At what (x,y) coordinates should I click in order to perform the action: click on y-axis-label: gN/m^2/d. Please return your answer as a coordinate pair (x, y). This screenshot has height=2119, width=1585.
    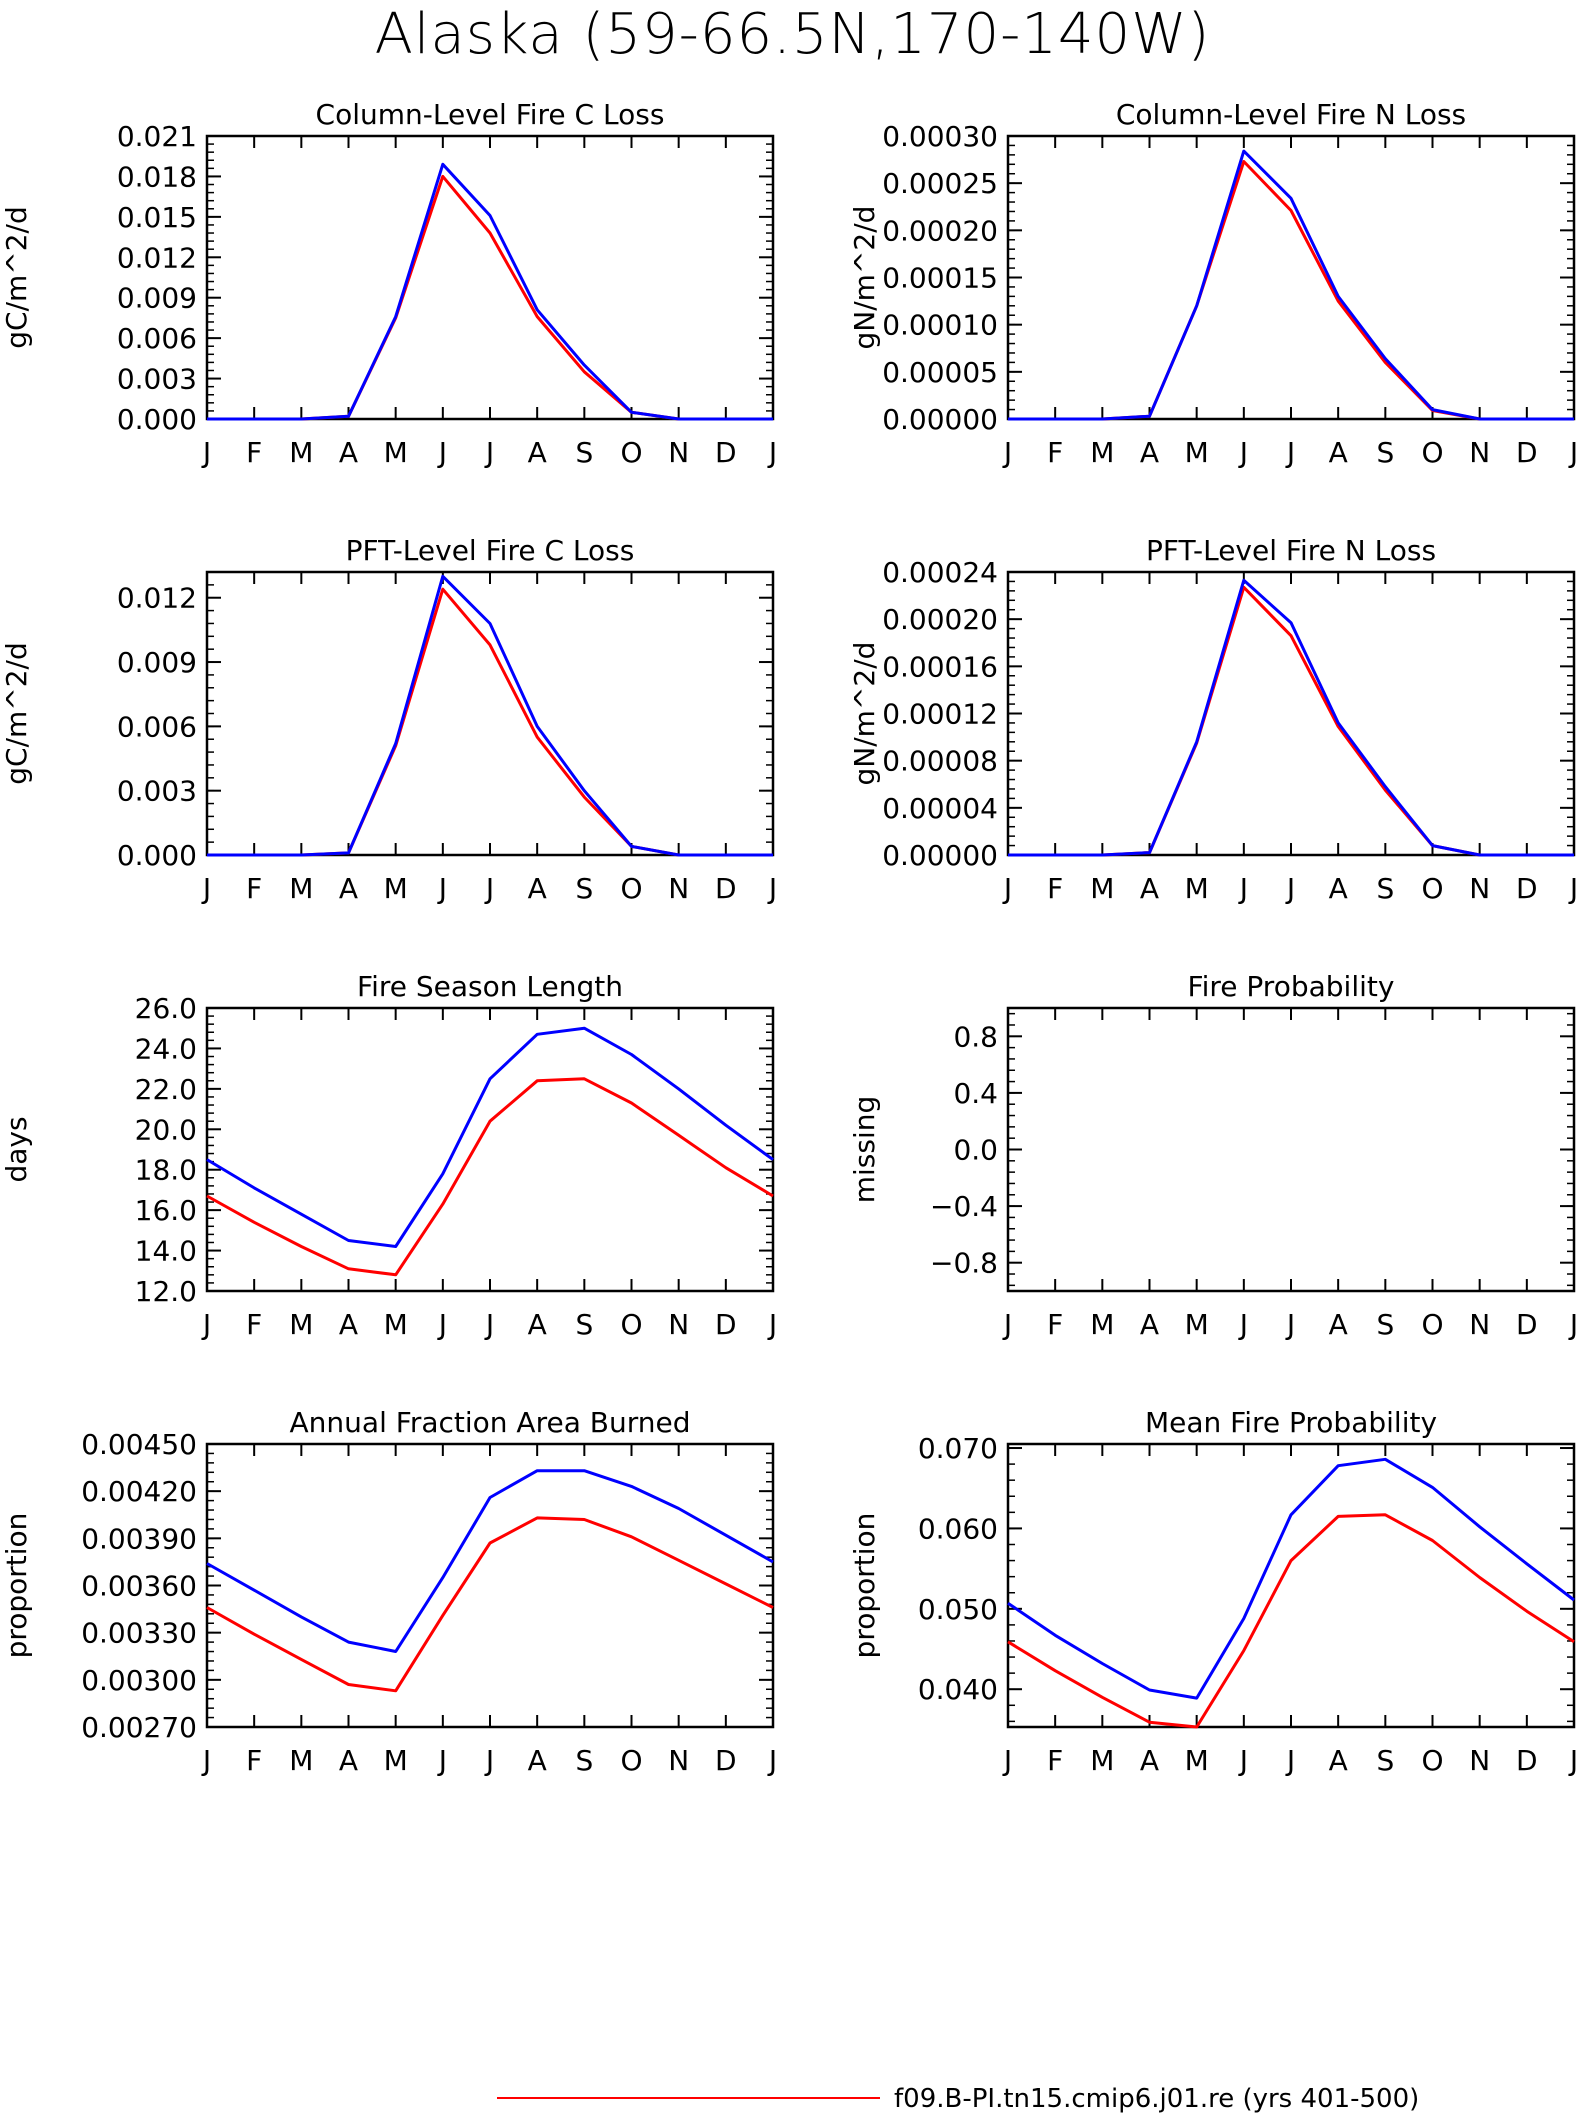
    Looking at the image, I should click on (864, 278).